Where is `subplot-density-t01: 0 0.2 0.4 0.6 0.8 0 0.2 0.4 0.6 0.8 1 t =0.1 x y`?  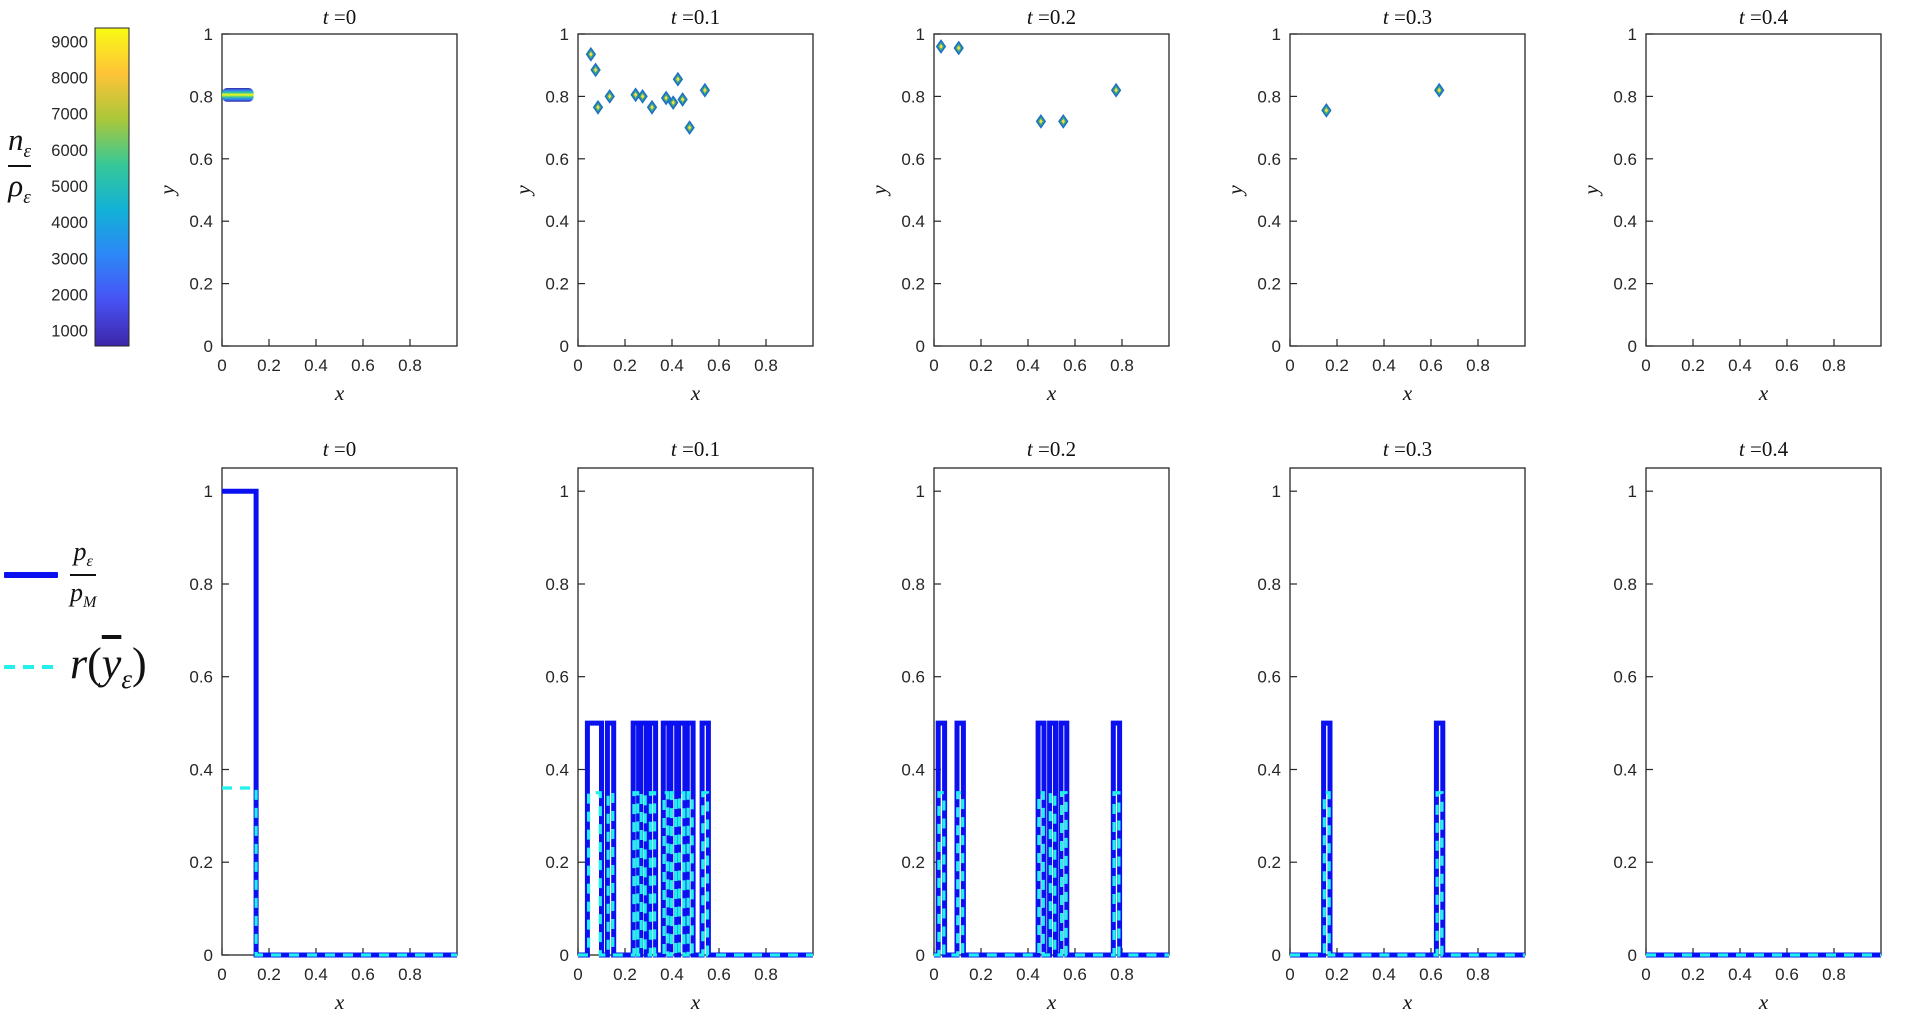
subplot-density-t01: 0 0.2 0.4 0.6 0.8 0 0.2 0.4 0.6 0.8 1 t =0.1 x y is located at coordinates (684, 217).